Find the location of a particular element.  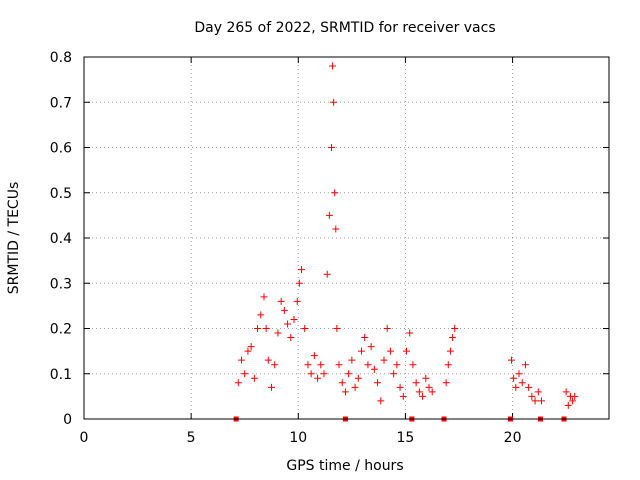

y-tick-label: 0.7 is located at coordinates (61, 103).